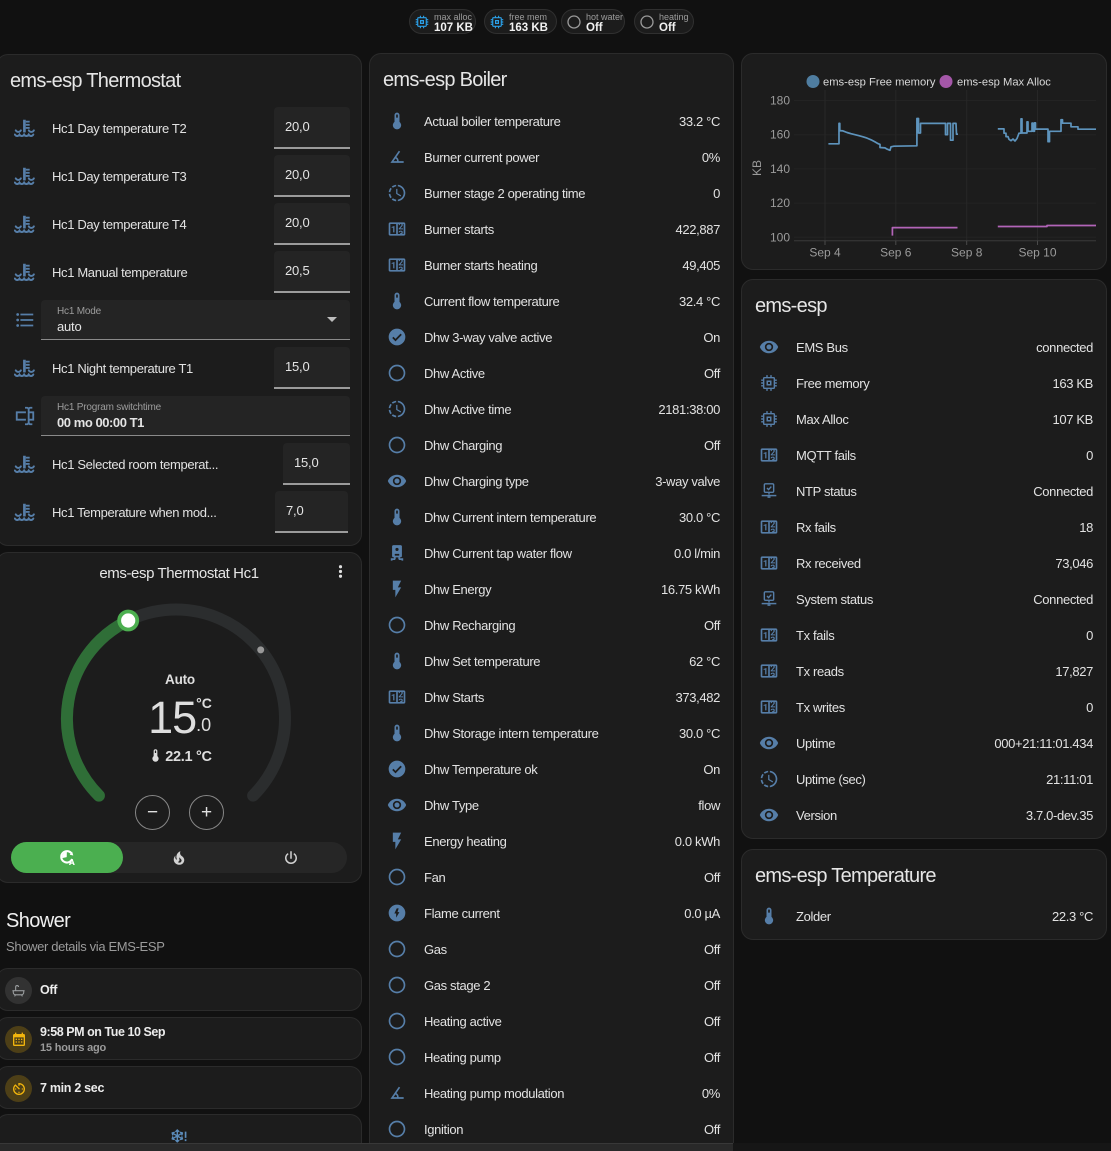 The image size is (1111, 1151). Describe the element at coordinates (896, 253) in the screenshot. I see `svg-text: Sep 6` at that location.